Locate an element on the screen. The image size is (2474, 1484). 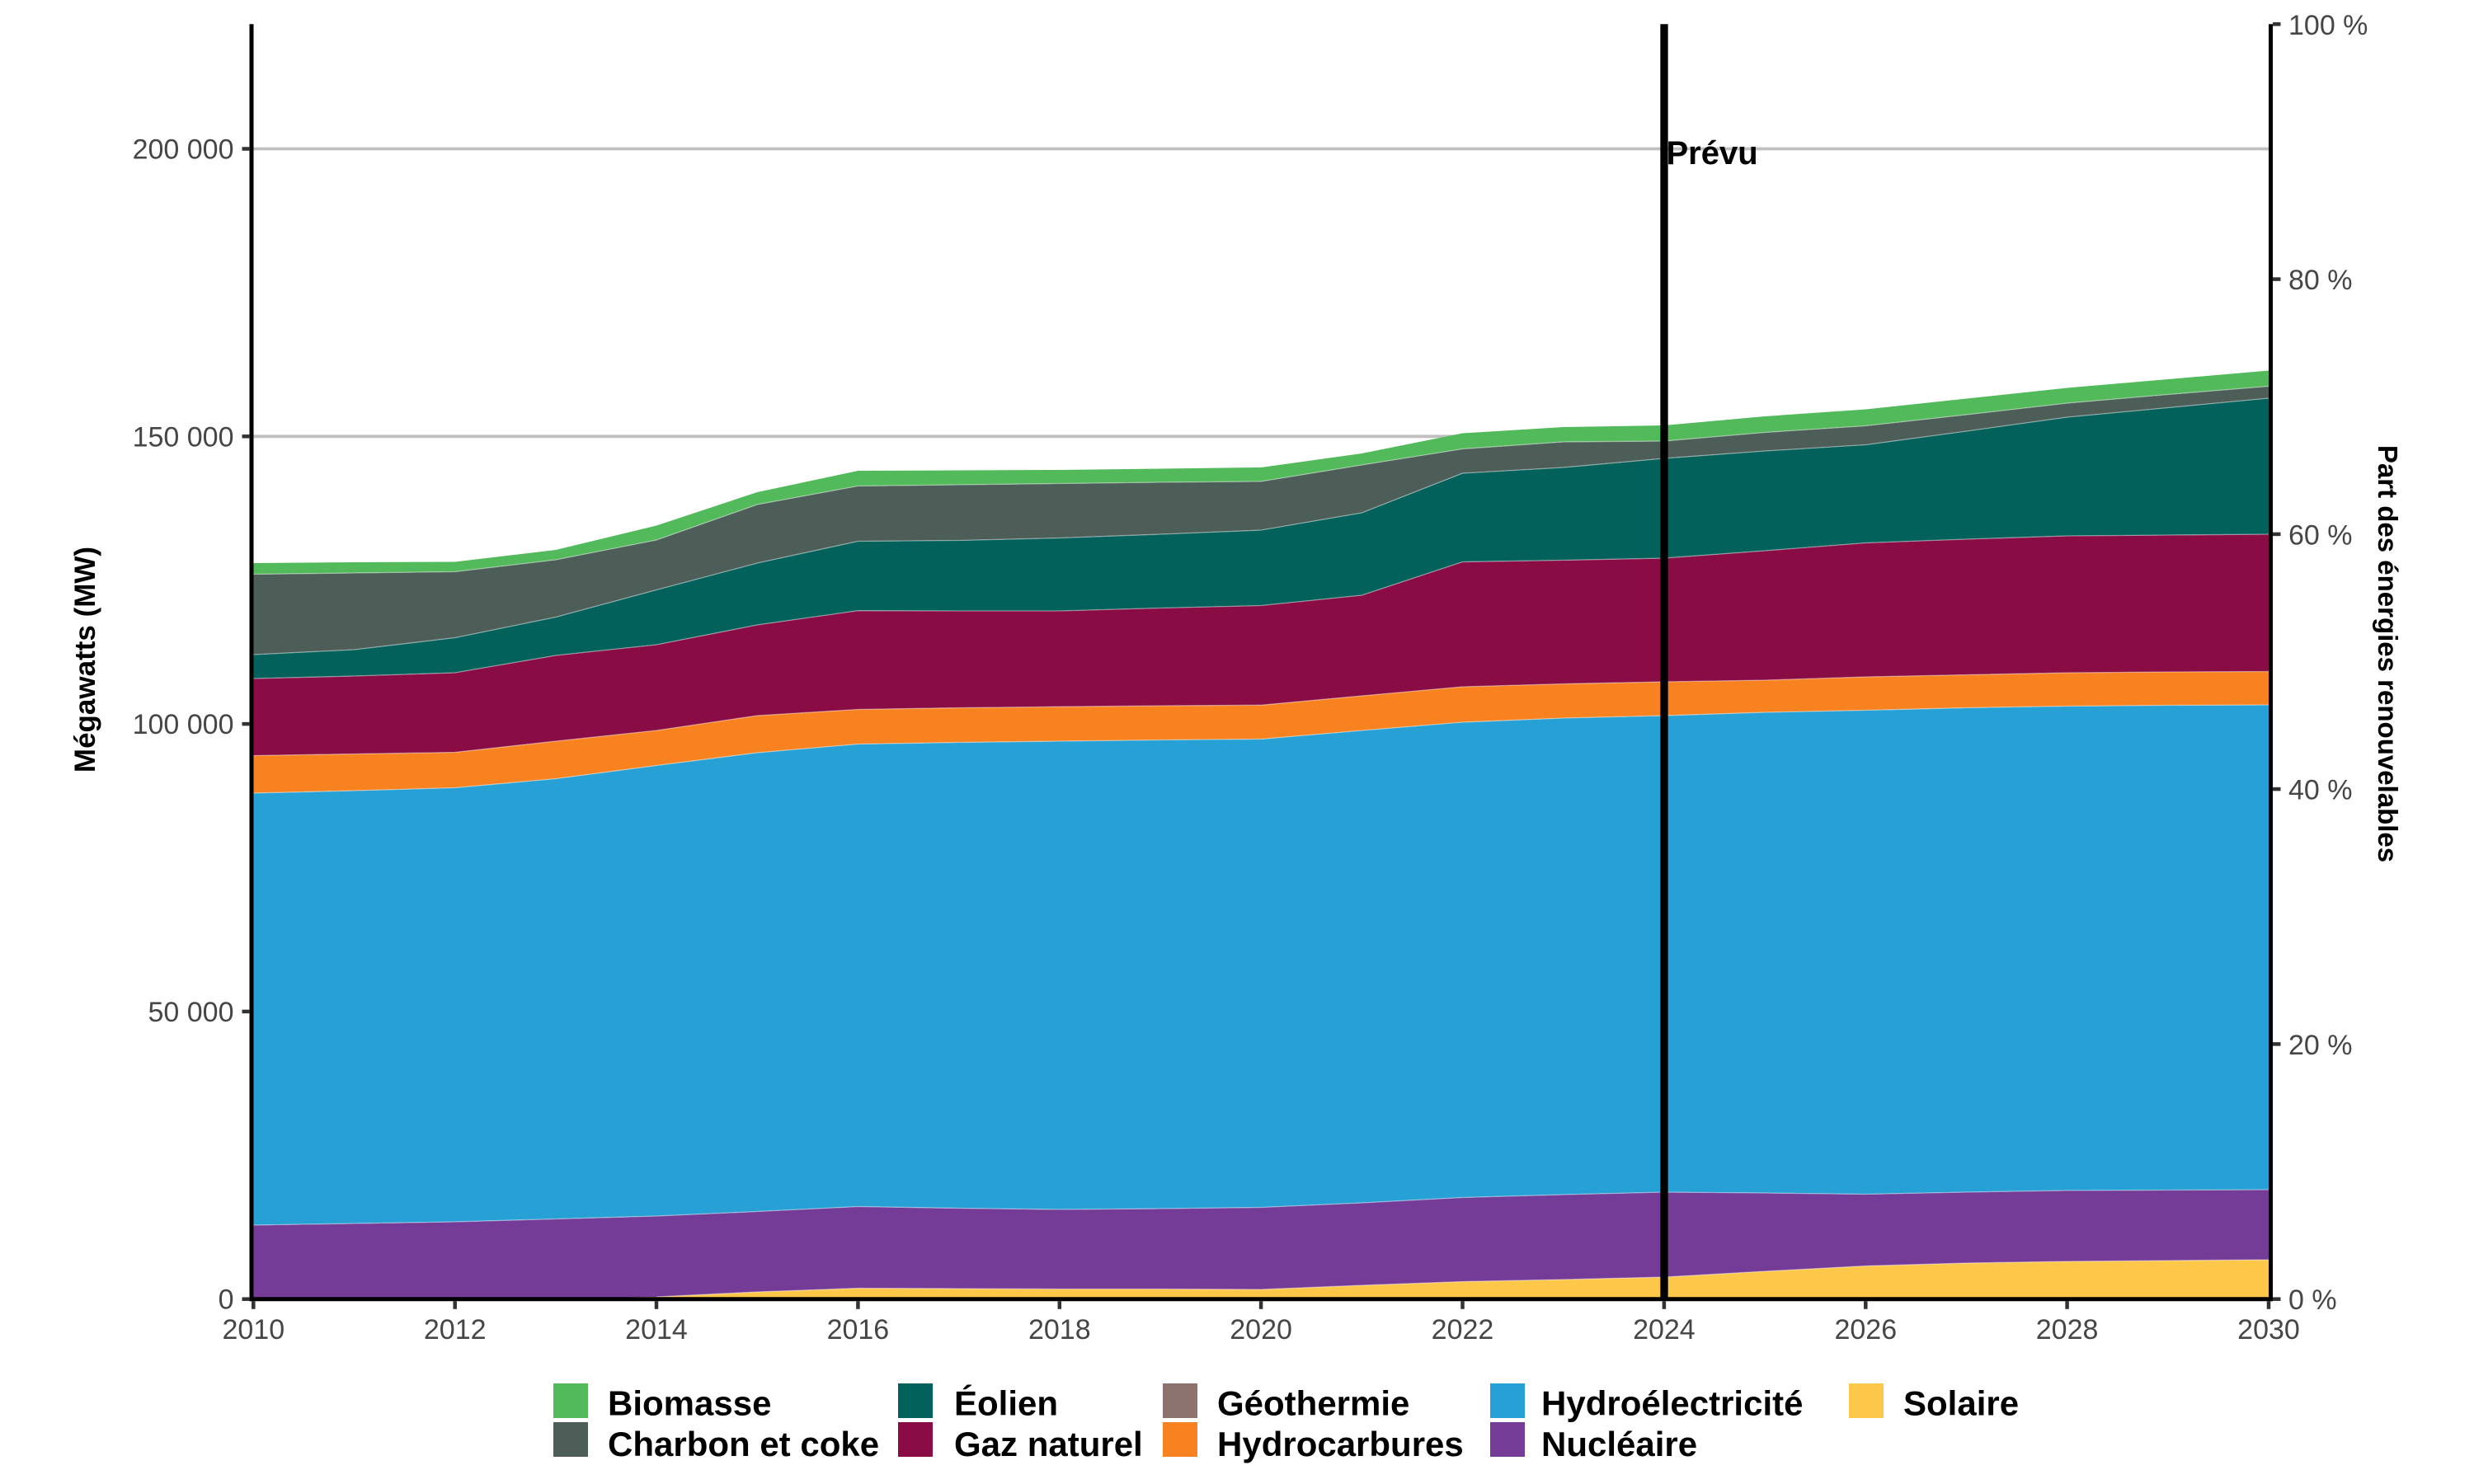
svg-text: Mégawatts (MW) is located at coordinates (85, 660).